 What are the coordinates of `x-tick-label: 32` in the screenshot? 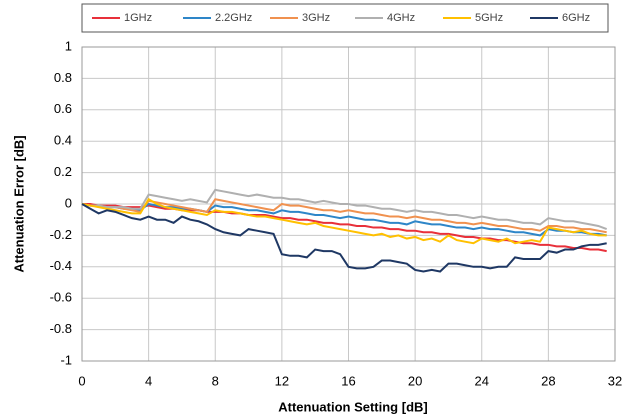 It's located at (615, 380).